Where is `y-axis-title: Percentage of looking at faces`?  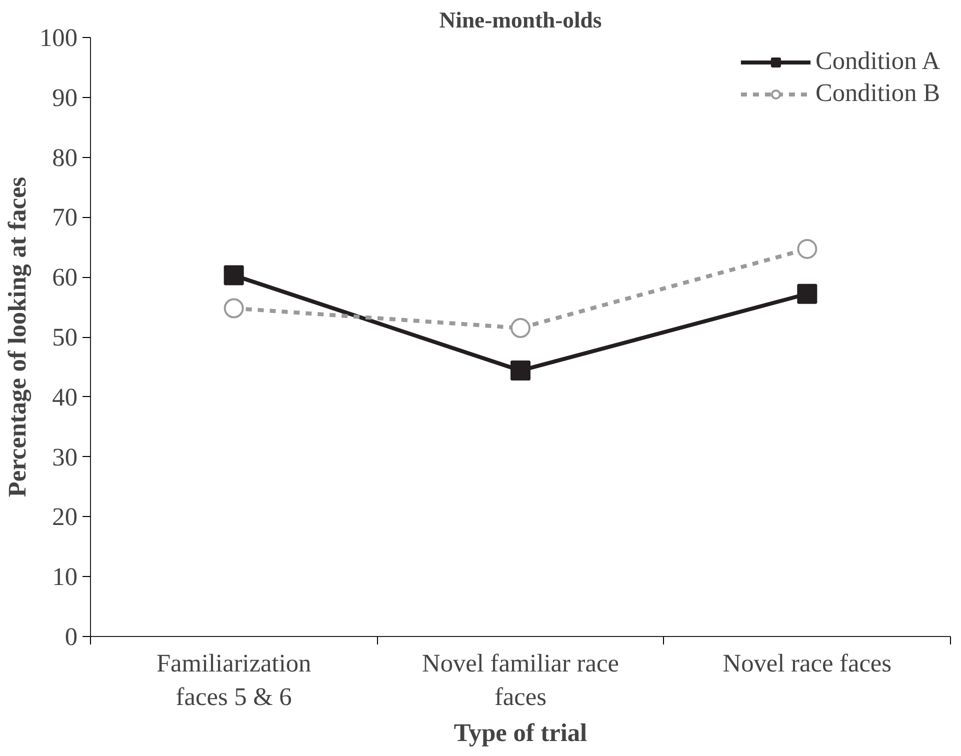
y-axis-title: Percentage of looking at faces is located at coordinates (18, 337).